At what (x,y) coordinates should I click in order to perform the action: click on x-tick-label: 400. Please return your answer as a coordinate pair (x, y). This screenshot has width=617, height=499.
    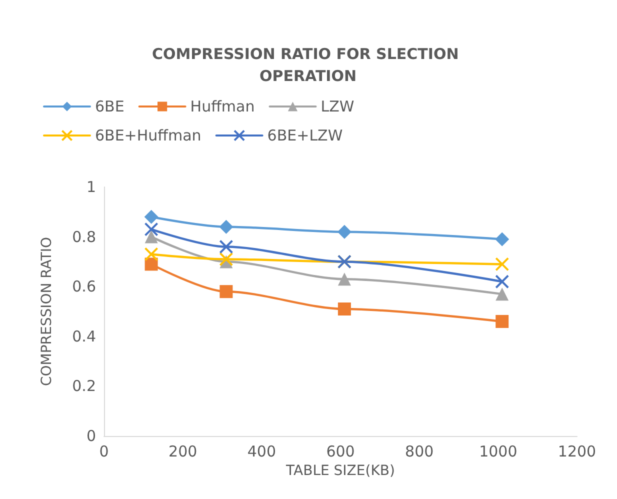
    Looking at the image, I should click on (261, 451).